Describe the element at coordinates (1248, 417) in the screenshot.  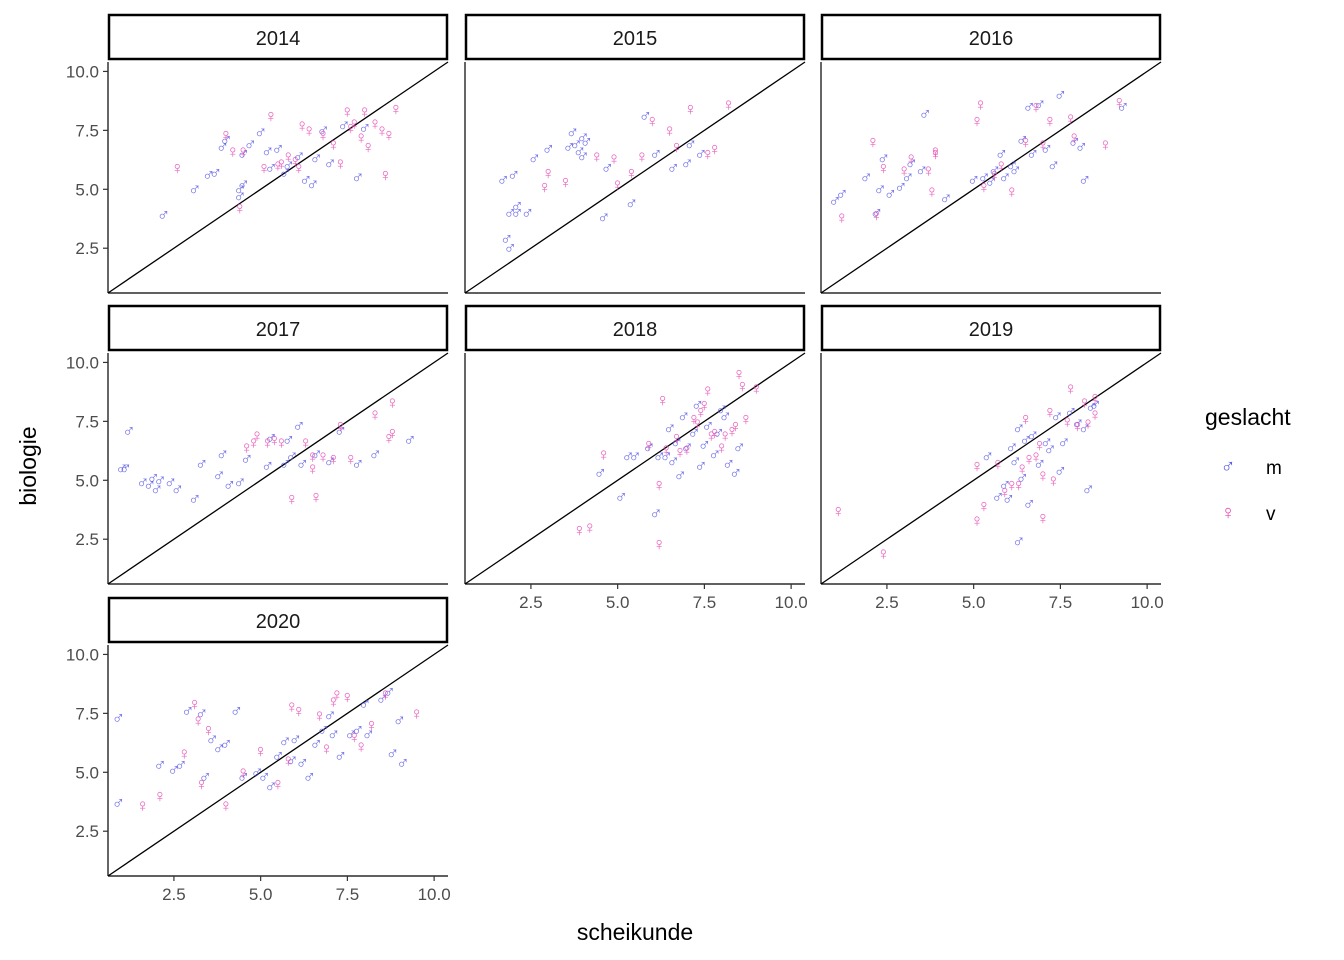
I see `legend-title: geslacht` at that location.